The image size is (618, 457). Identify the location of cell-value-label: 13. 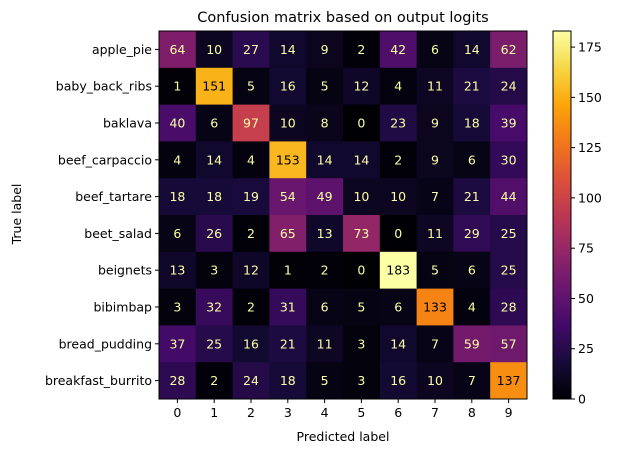
(177, 270).